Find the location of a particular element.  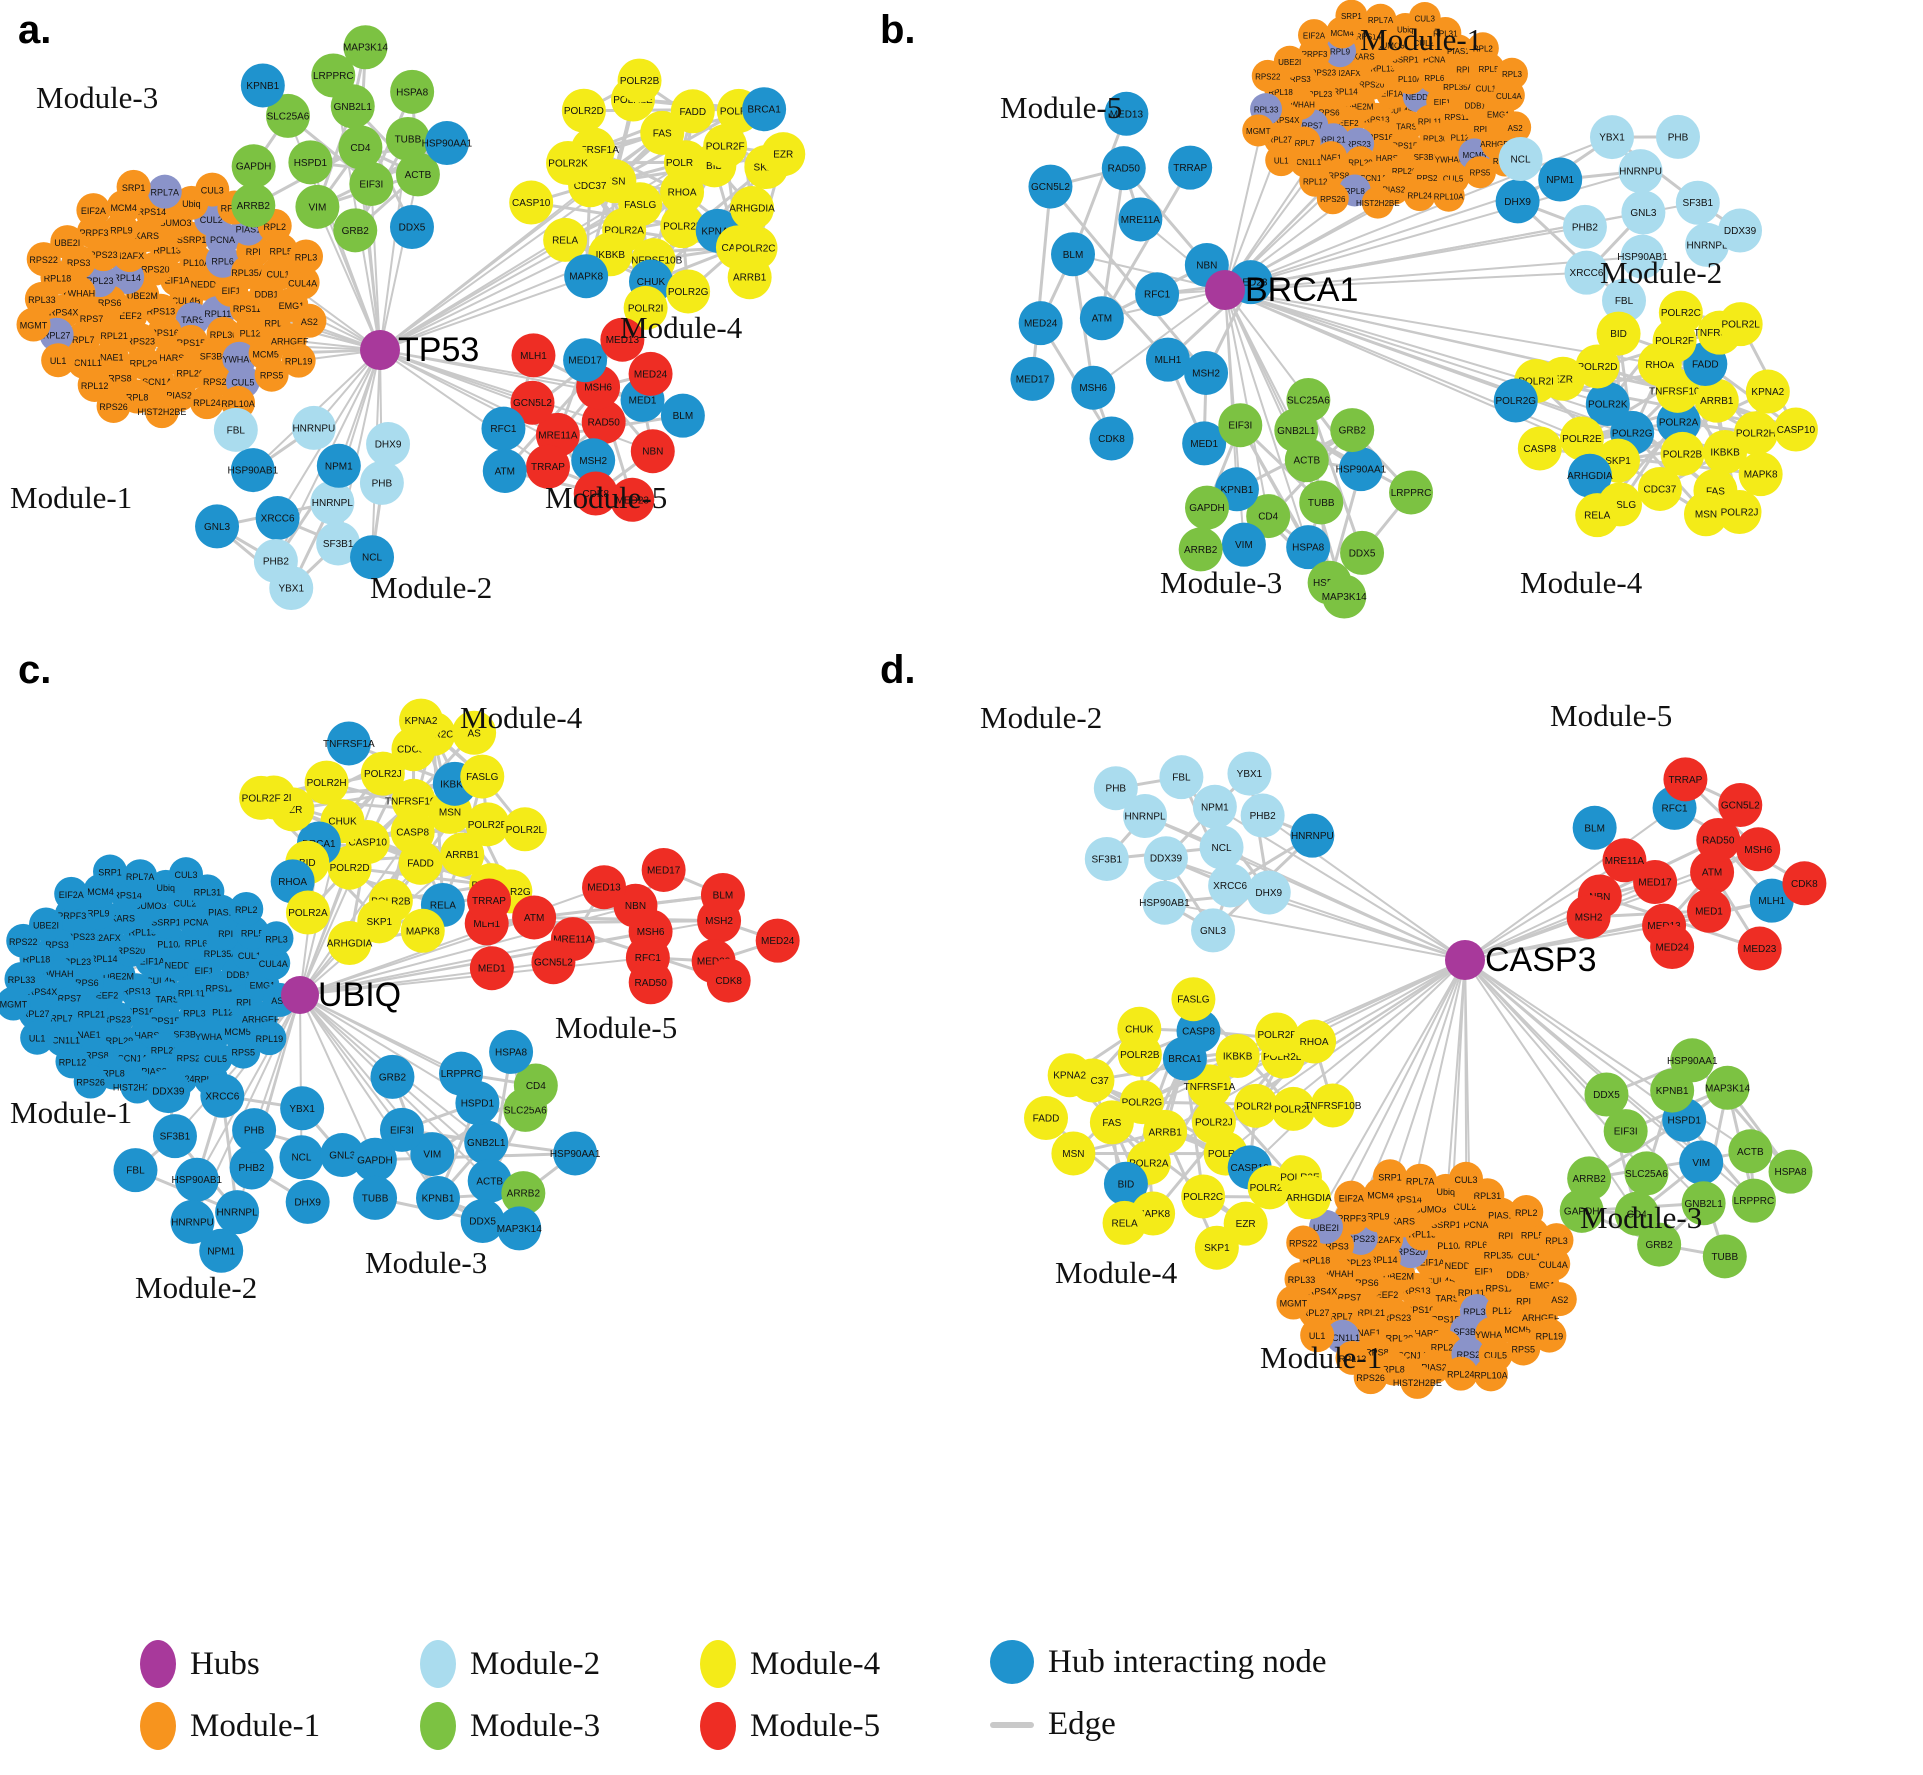

network-node: GNB2L1 is located at coordinates (486, 1142).